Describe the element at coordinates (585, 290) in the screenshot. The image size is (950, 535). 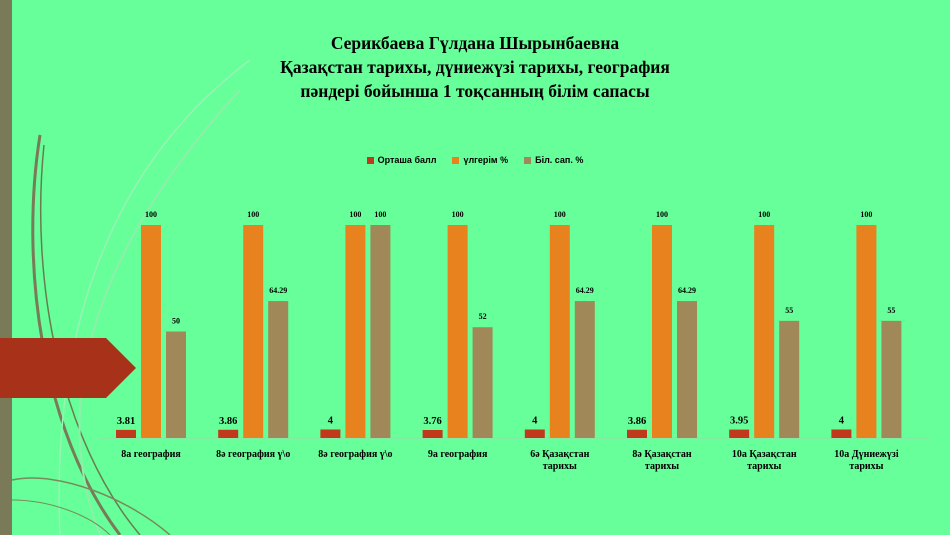
I see `data-label-quality-4: 64.29` at that location.